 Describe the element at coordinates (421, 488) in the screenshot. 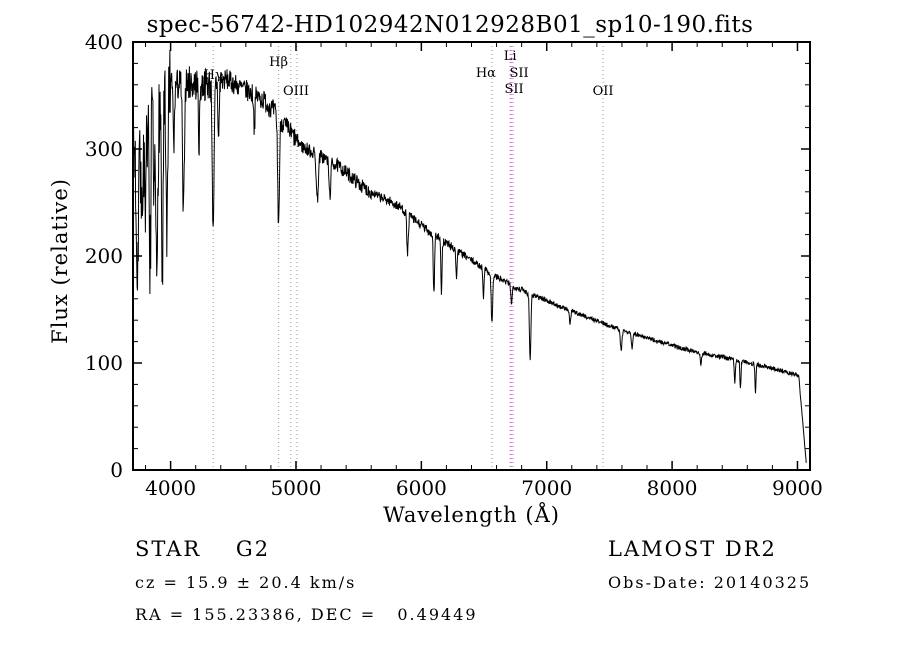

I see `x-tick-label: 6000` at that location.